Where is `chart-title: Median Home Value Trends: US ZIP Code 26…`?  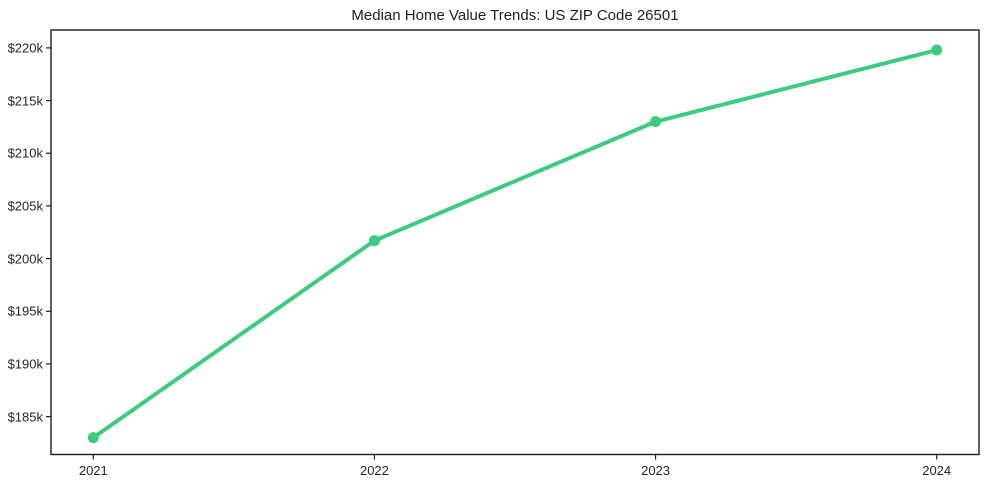
chart-title: Median Home Value Trends: US ZIP Code 26… is located at coordinates (515, 15).